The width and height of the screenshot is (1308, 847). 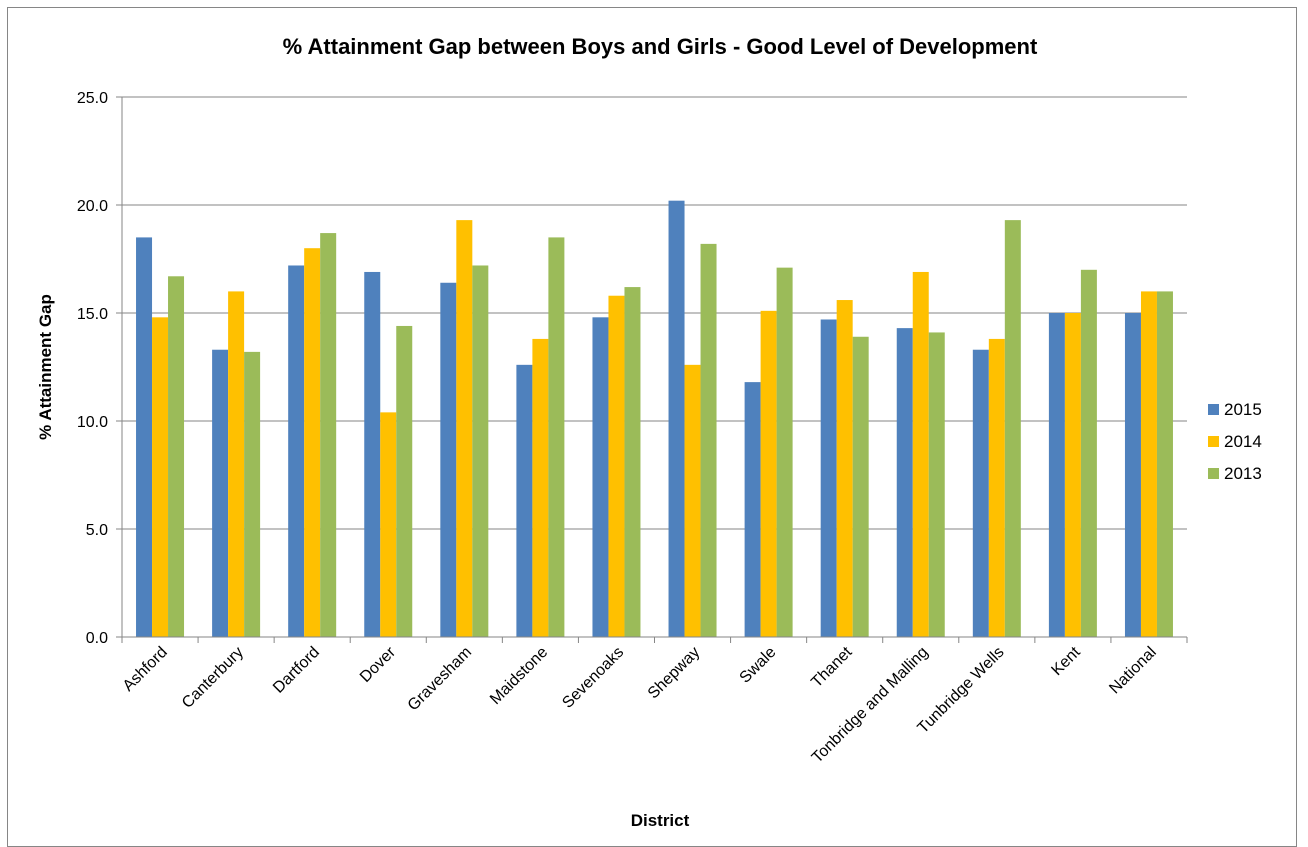 What do you see at coordinates (480, 451) in the screenshot?
I see `bar-2013-gravesham` at bounding box center [480, 451].